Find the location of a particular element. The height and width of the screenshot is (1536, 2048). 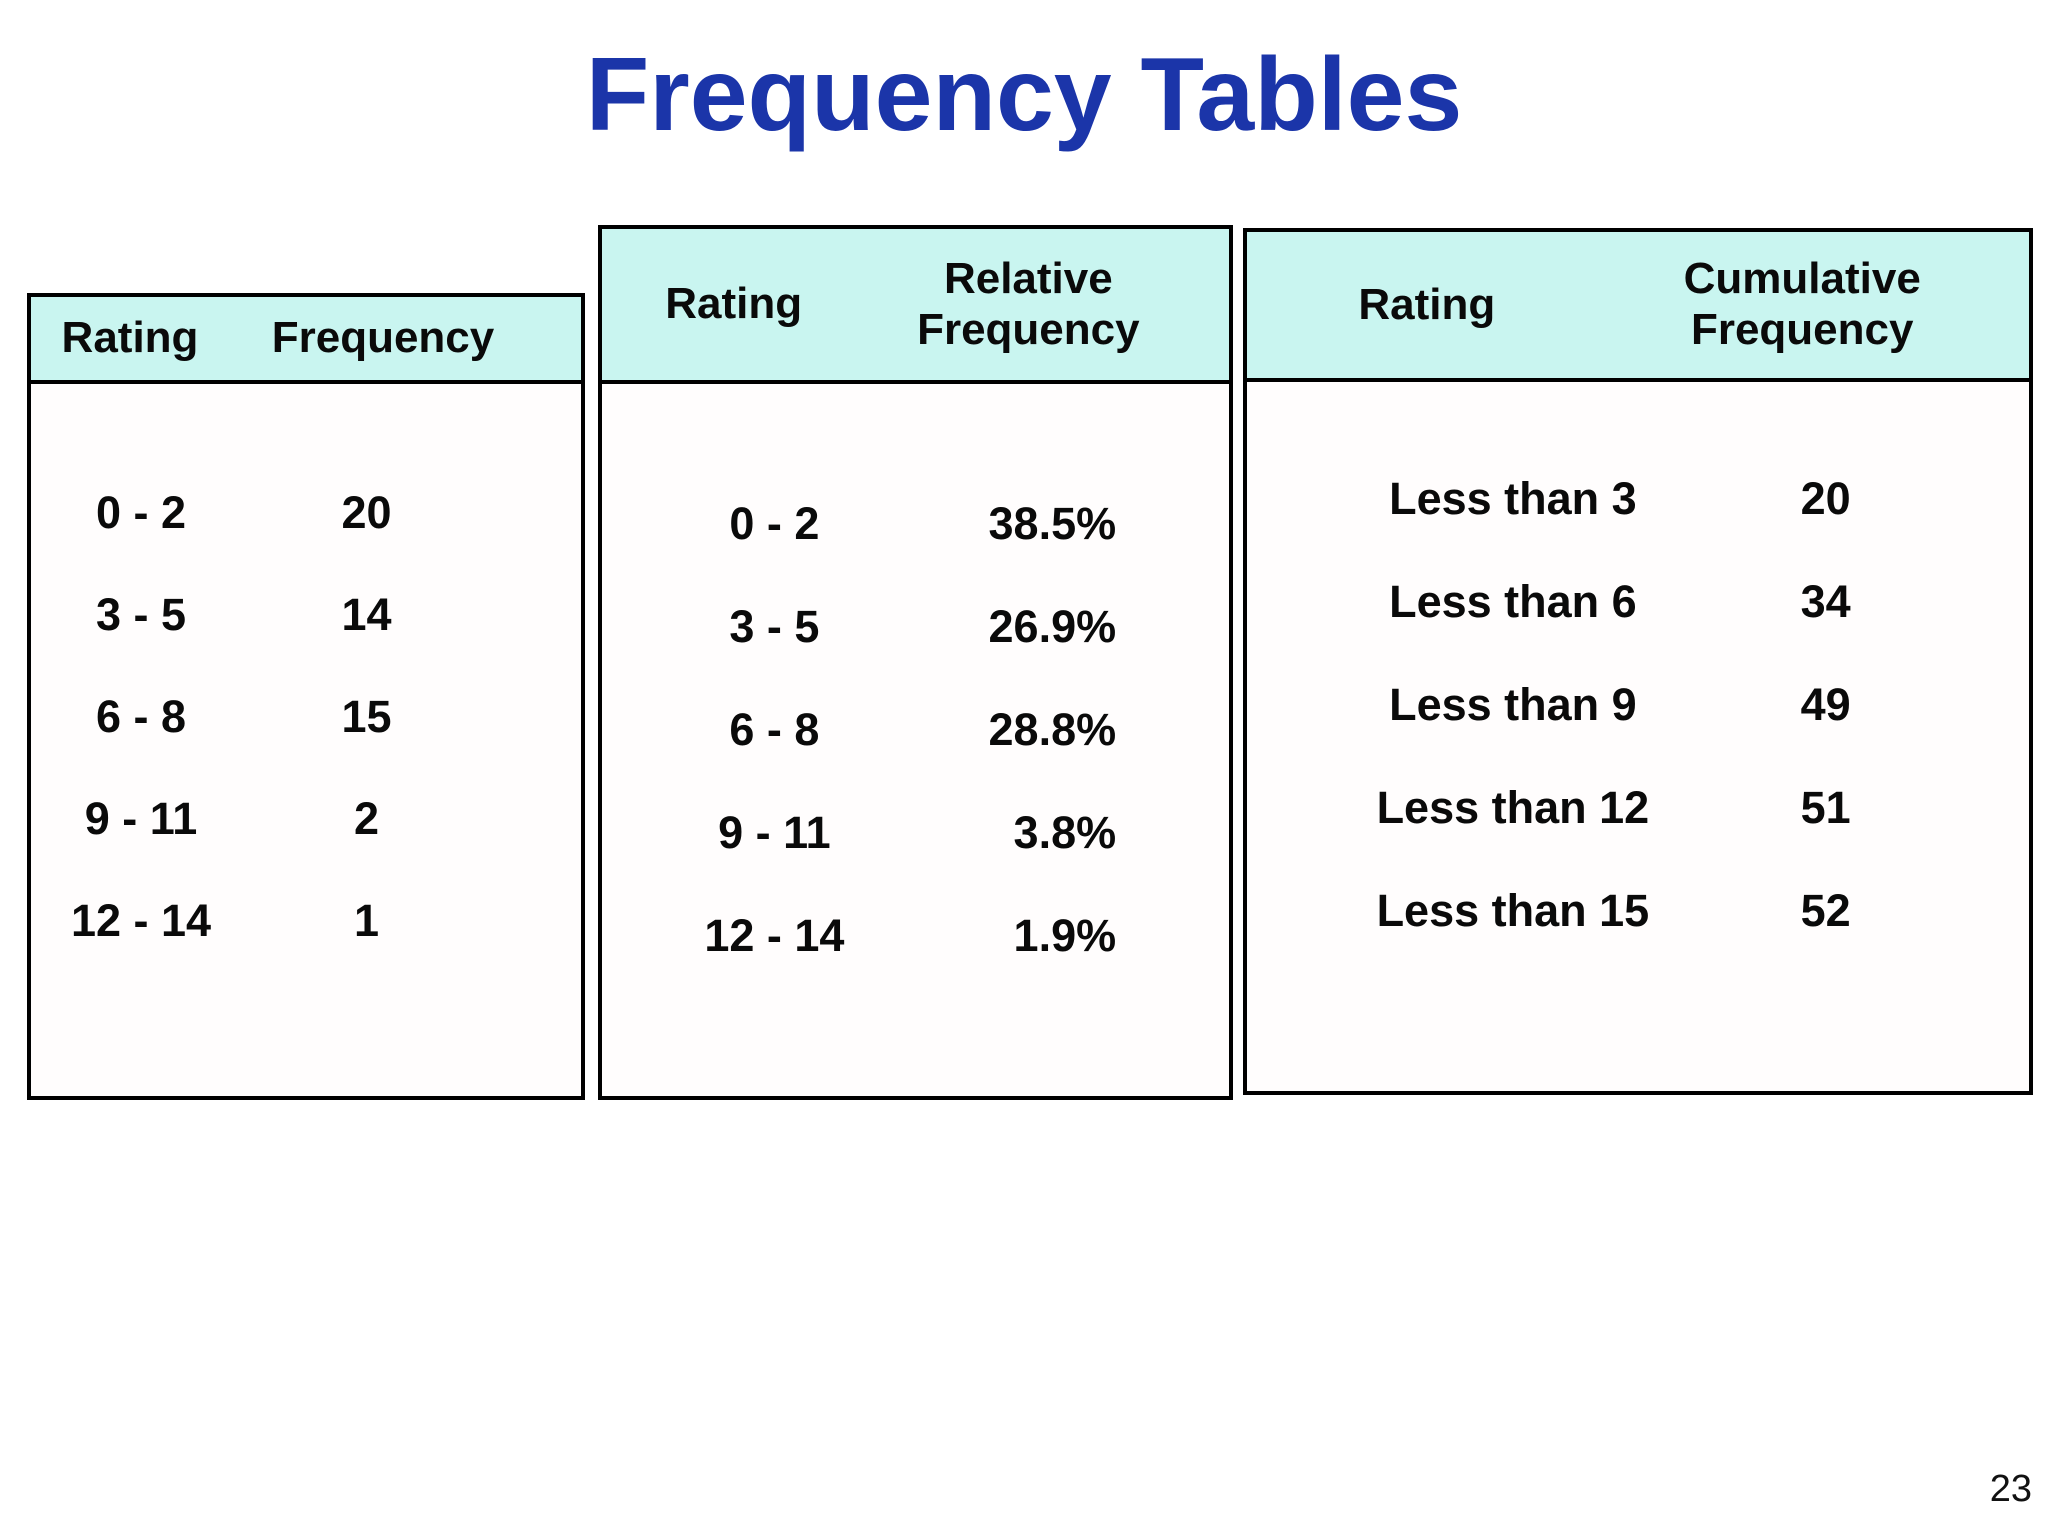

table-row: 0 - 2 20 is located at coordinates (306, 513).